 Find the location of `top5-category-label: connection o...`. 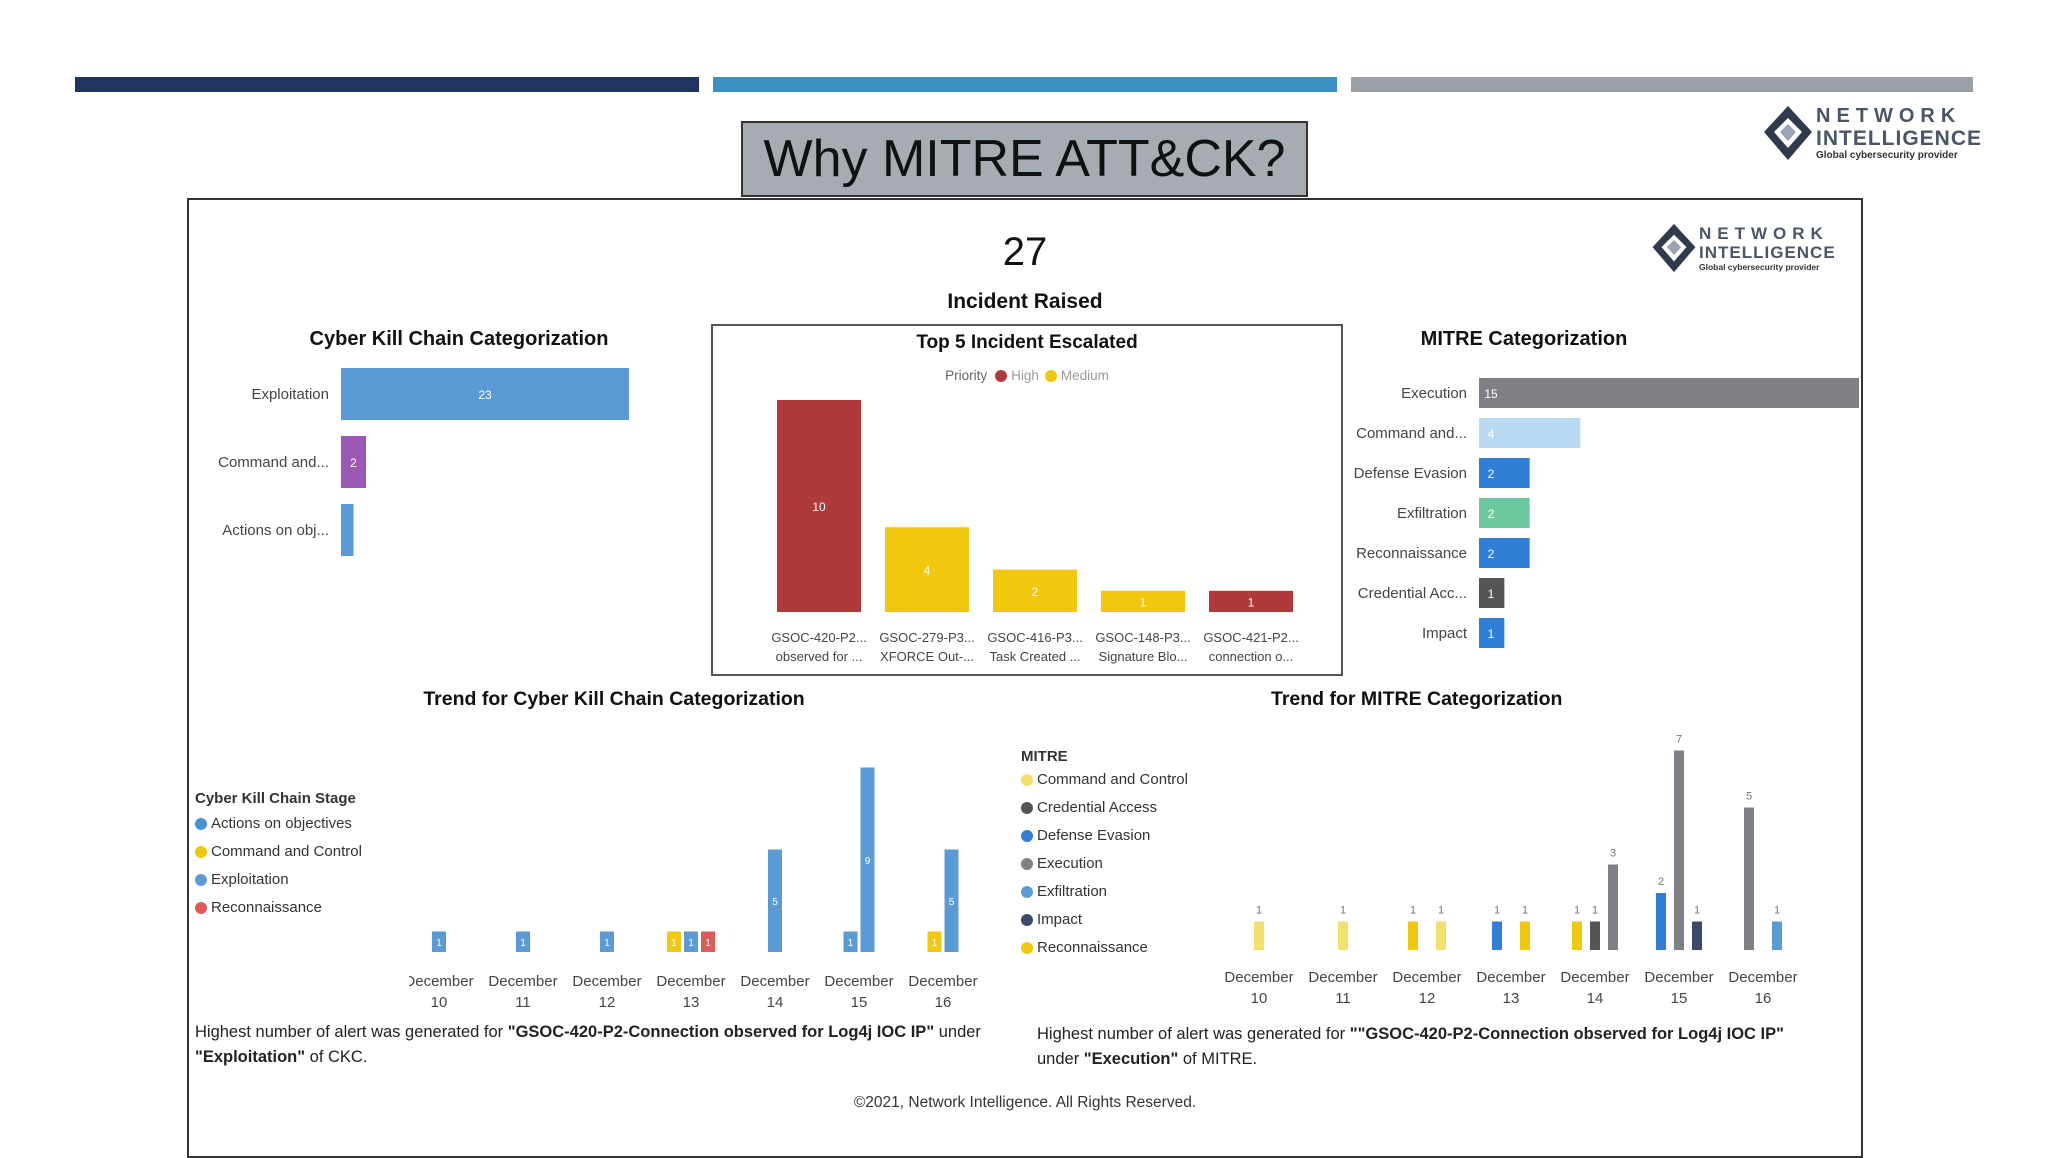

top5-category-label: connection o... is located at coordinates (1251, 656).